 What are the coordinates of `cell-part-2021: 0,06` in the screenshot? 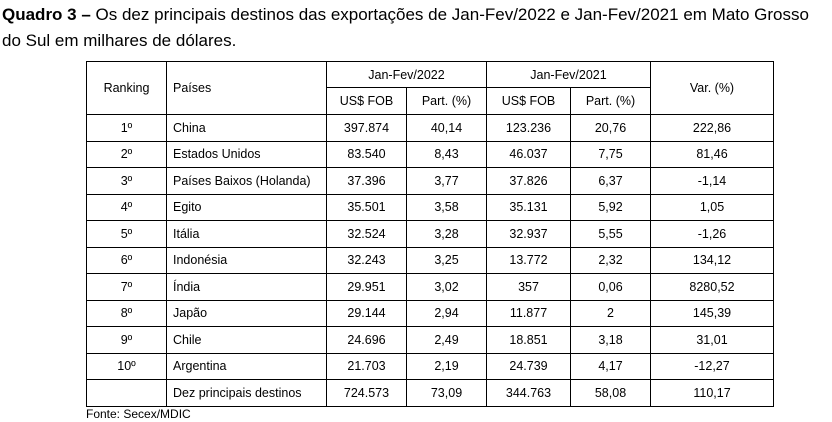 It's located at (610, 287).